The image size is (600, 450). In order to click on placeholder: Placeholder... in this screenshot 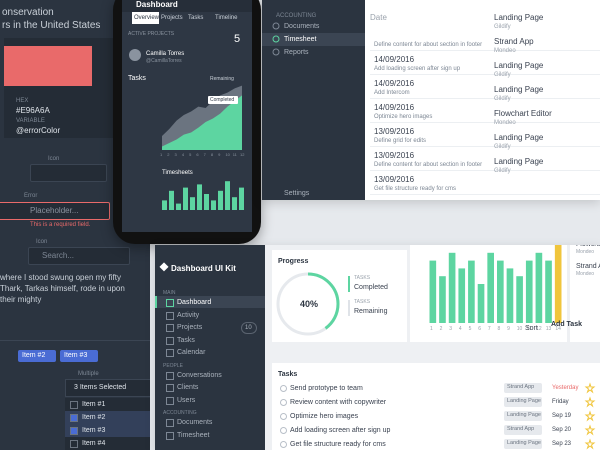, I will do `click(54, 210)`.